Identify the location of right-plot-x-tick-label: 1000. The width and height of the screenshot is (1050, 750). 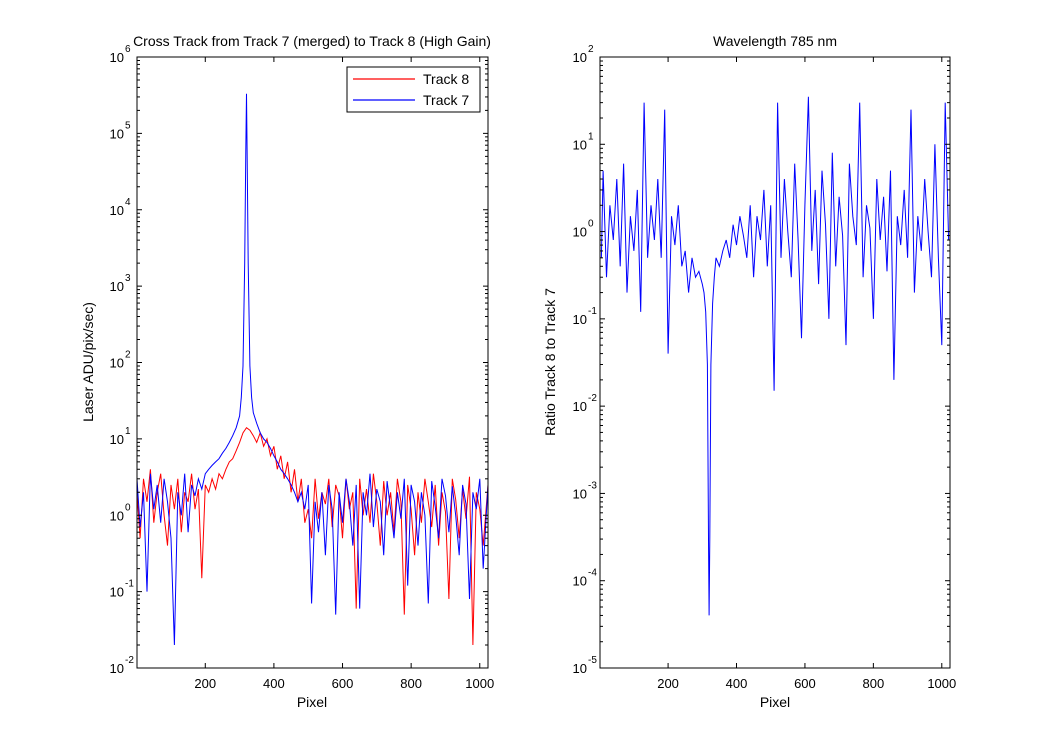
(941, 683).